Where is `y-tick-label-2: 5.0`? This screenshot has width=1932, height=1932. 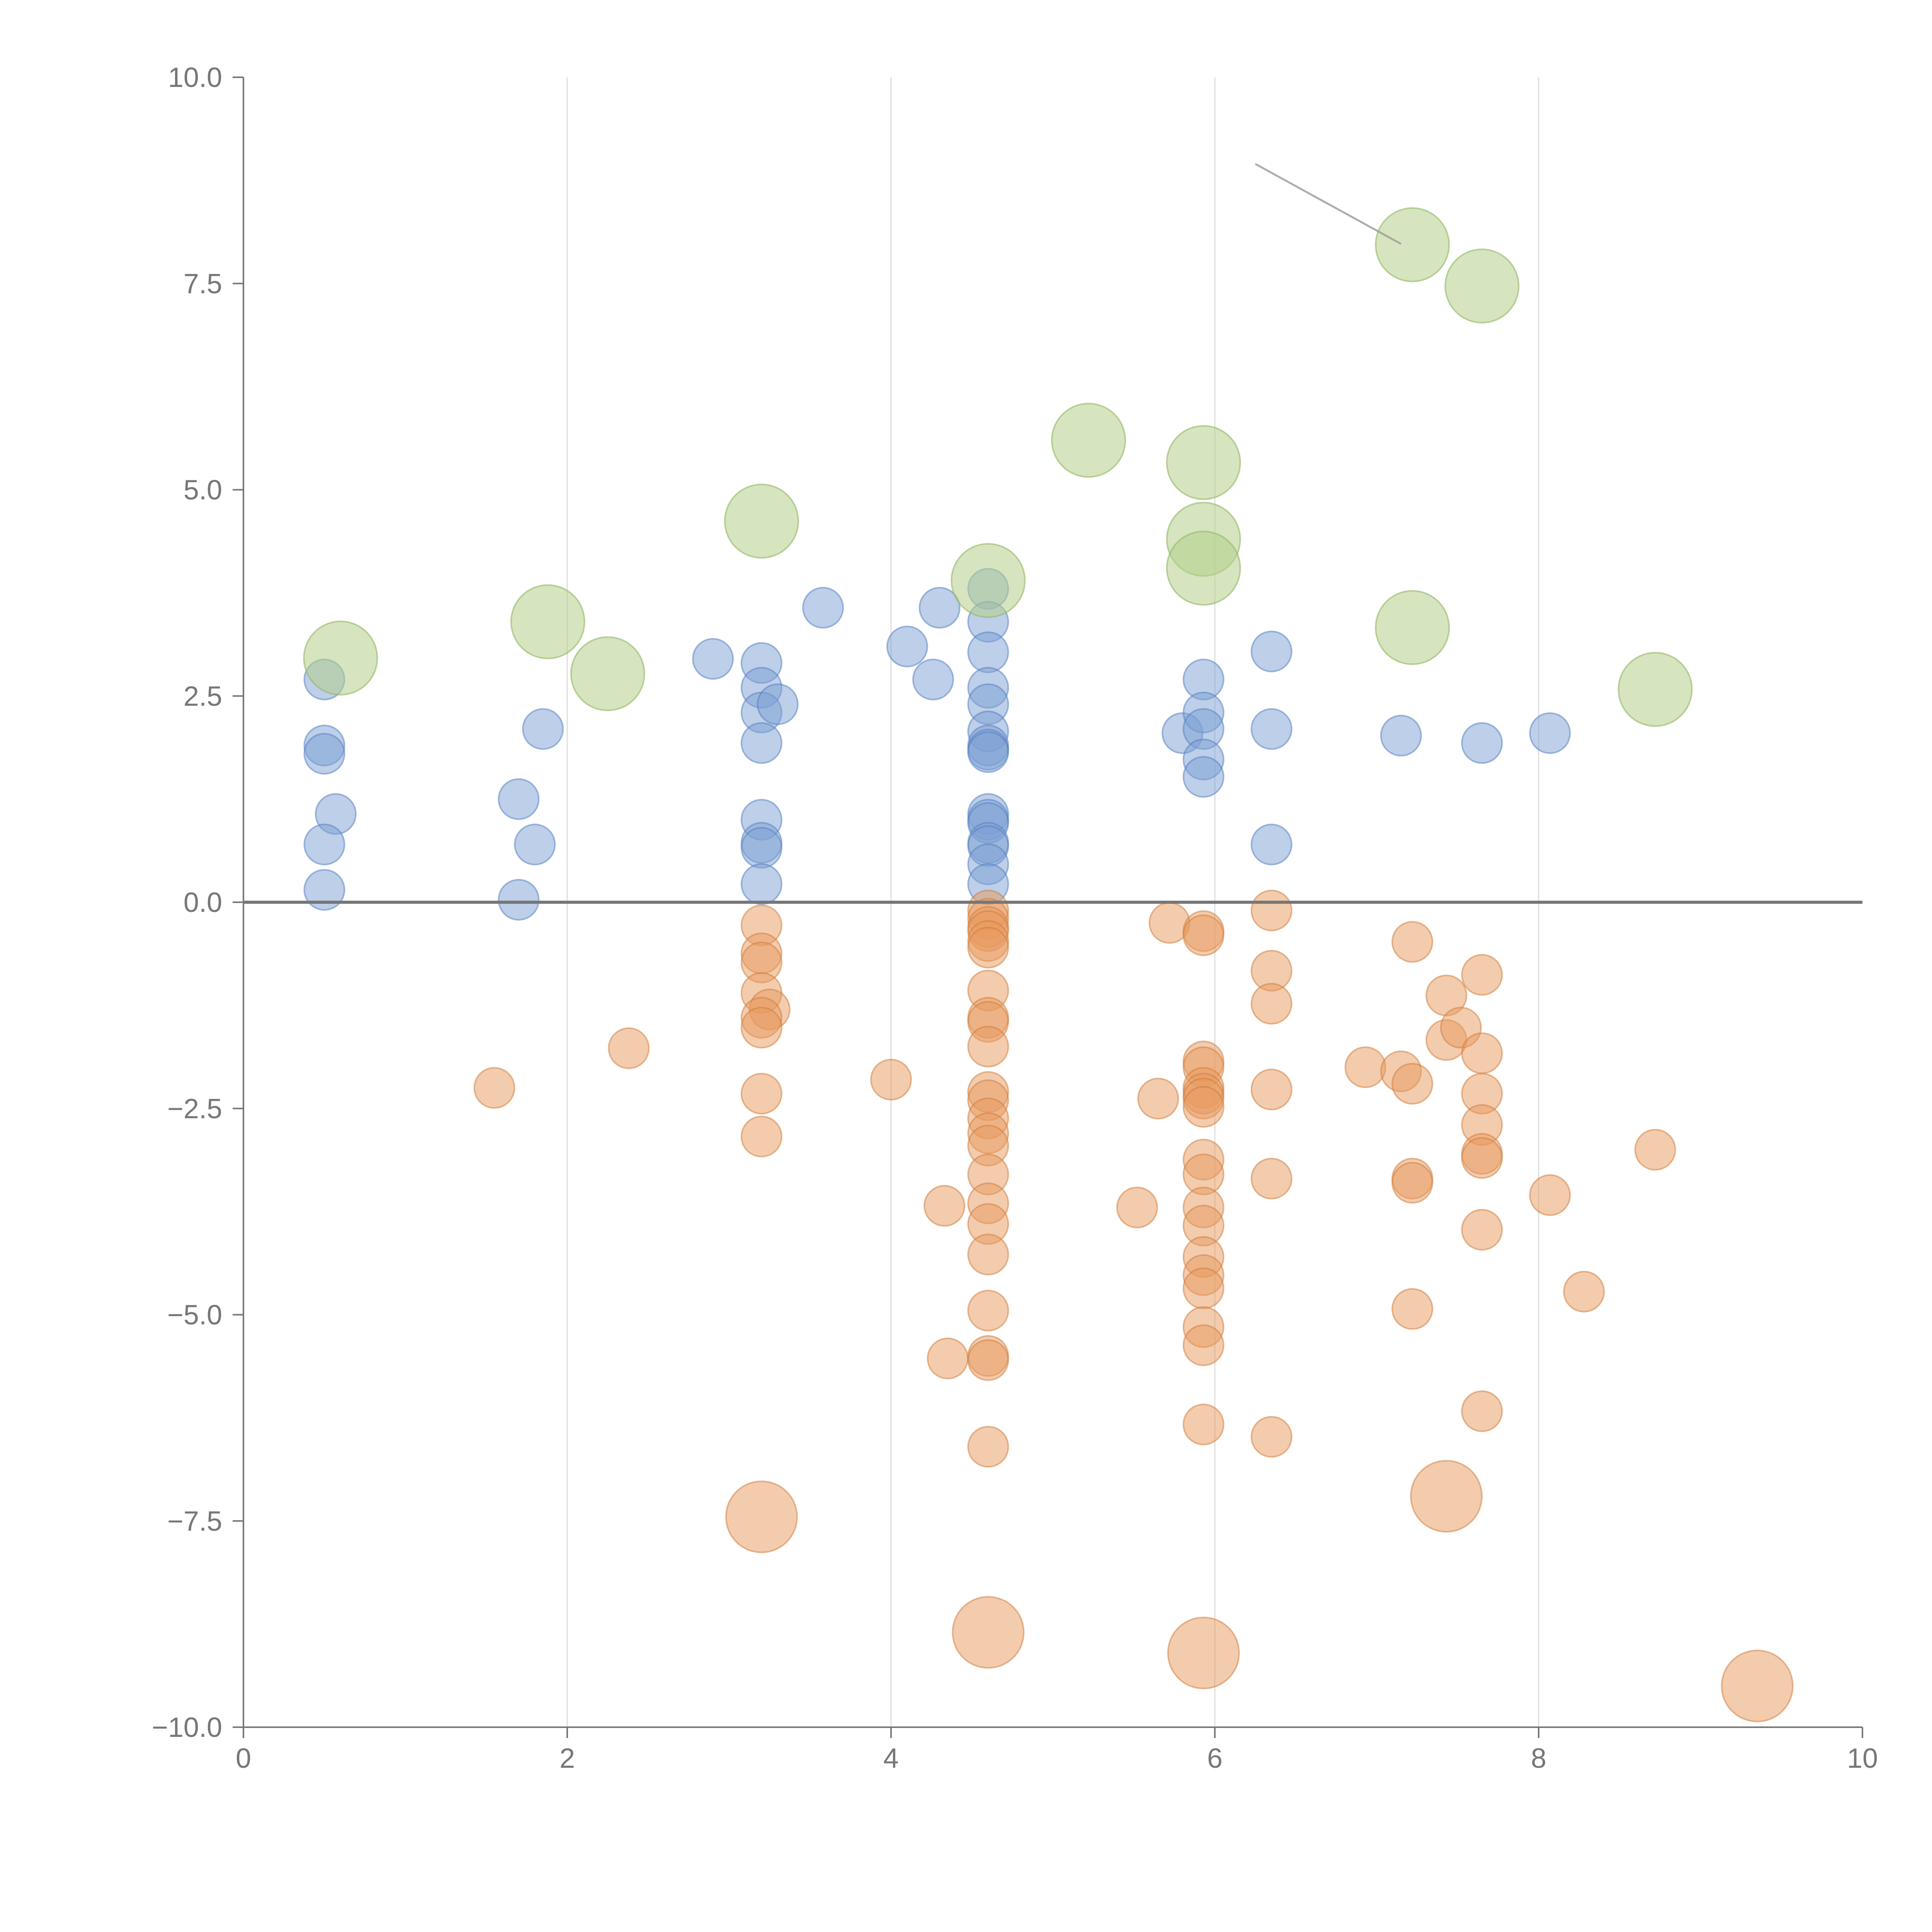 y-tick-label-2: 5.0 is located at coordinates (203, 491).